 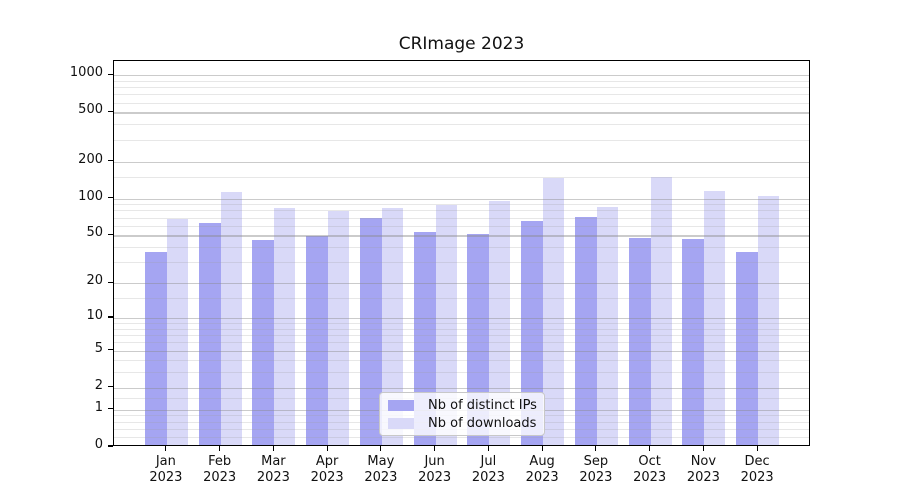 I want to click on x-tick-nov-2023, so click(x=703, y=448).